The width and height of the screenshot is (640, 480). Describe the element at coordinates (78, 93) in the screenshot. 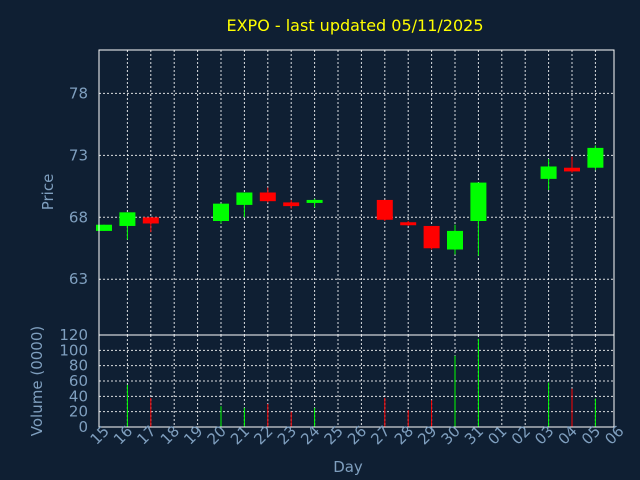

I see `price-tick-label: 78` at that location.